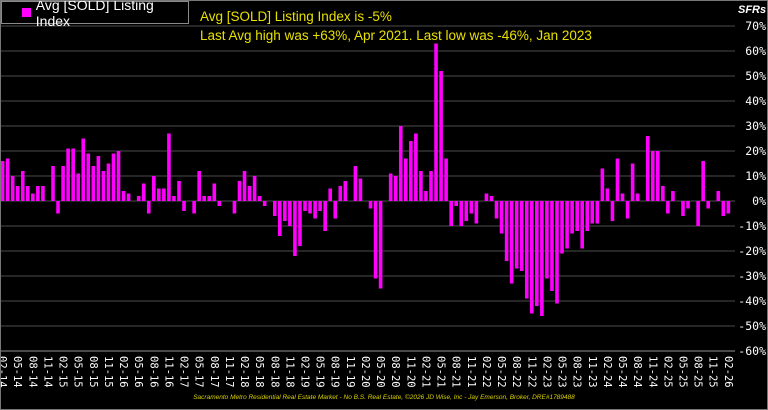  Describe the element at coordinates (652, 372) in the screenshot. I see `x-tick-label: 11-24` at that location.